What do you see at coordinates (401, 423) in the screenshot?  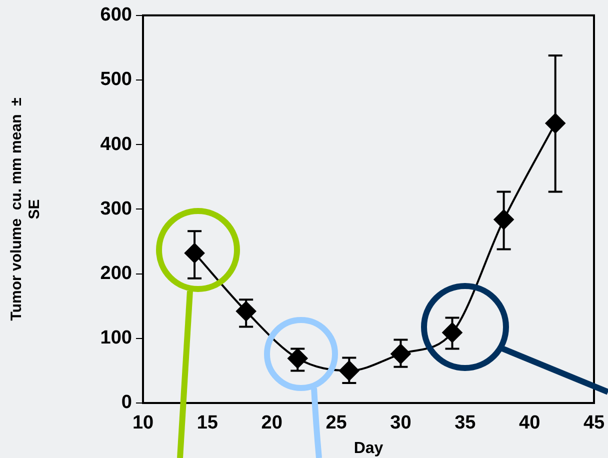 I see `x-tick-label: 30` at bounding box center [401, 423].